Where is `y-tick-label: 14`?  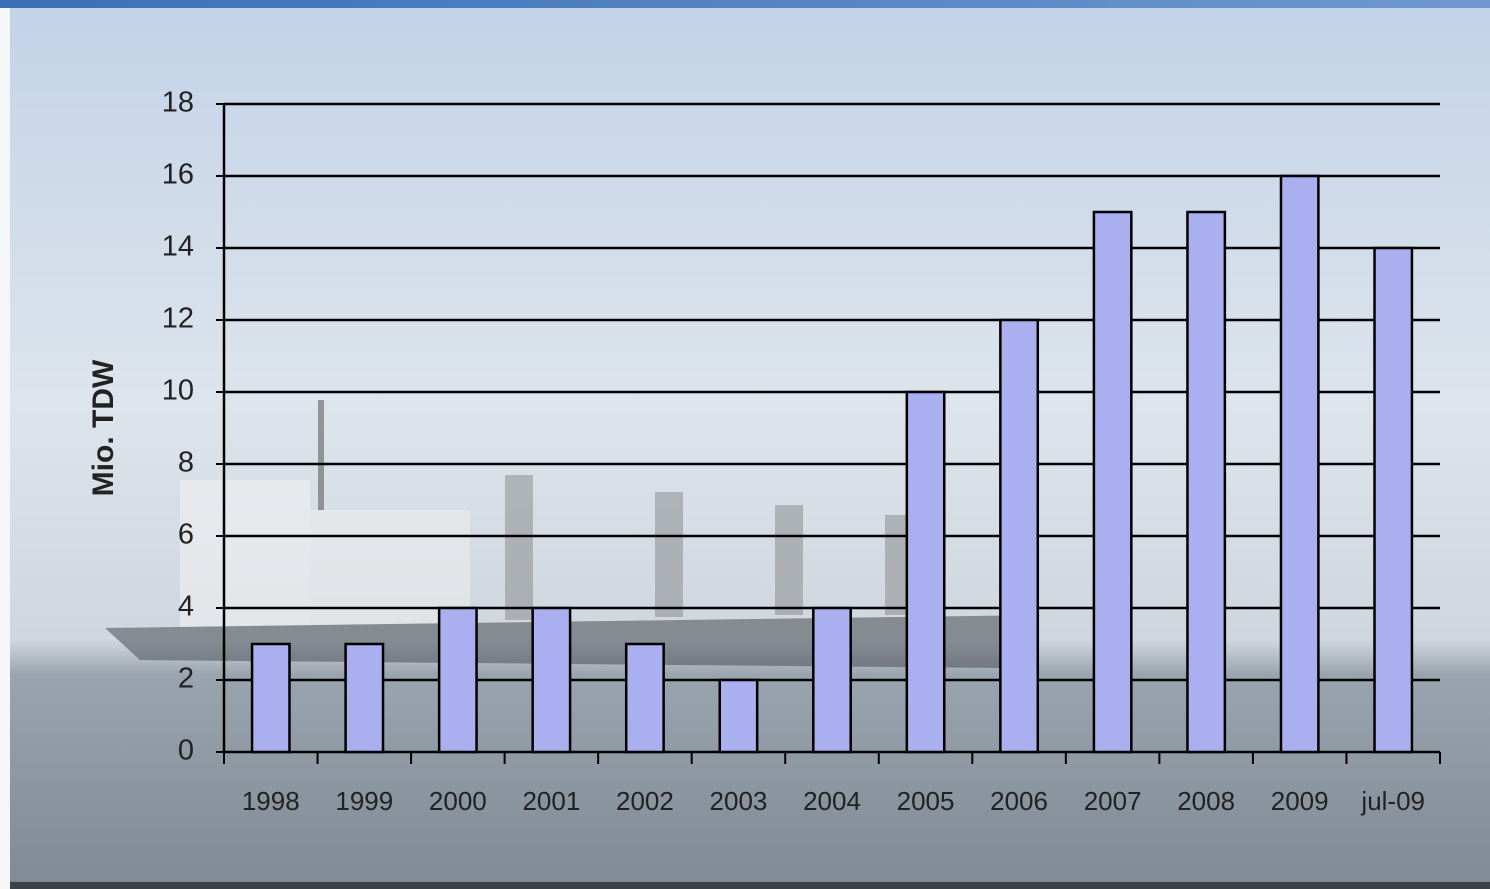
y-tick-label: 14 is located at coordinates (178, 247).